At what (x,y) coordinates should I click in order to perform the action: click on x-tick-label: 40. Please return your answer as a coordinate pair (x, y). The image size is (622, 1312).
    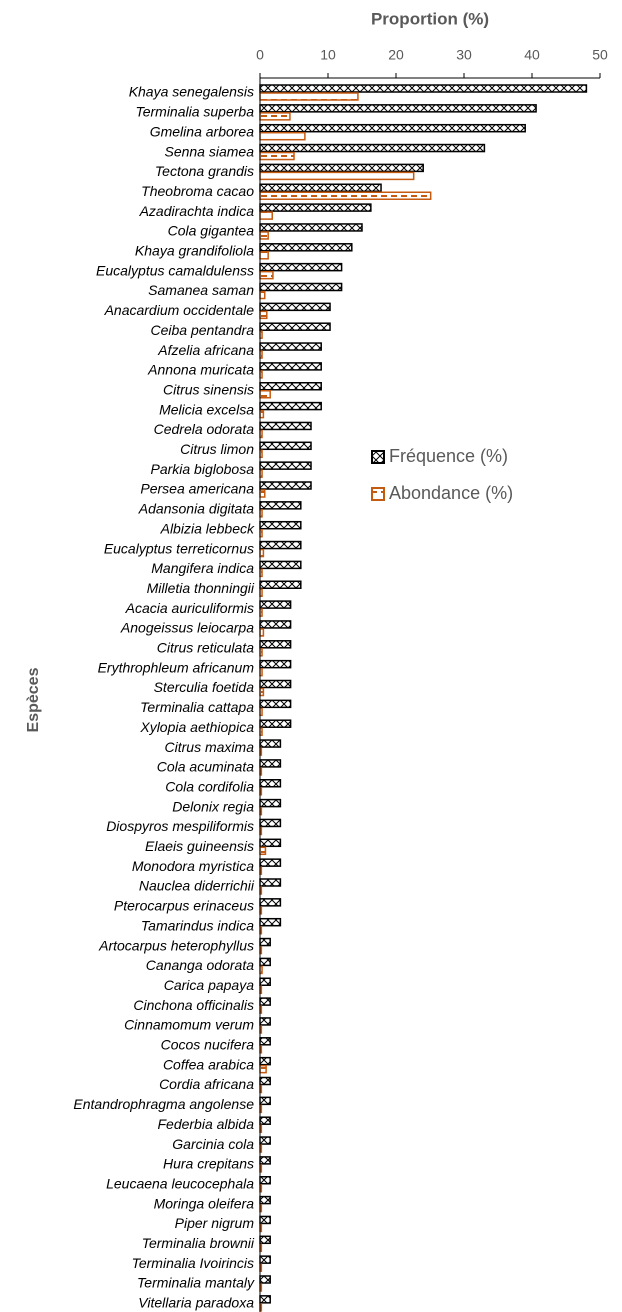
    Looking at the image, I should click on (532, 55).